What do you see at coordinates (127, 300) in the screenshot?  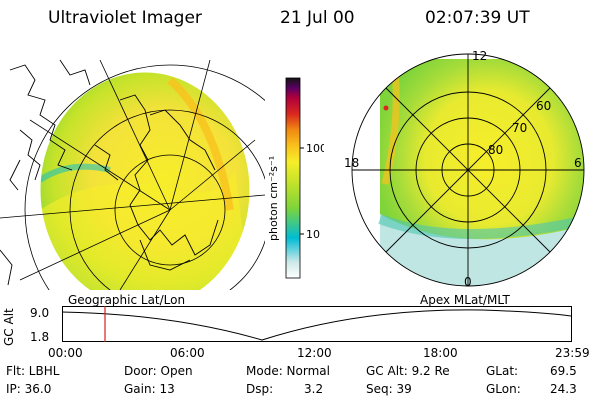 I see `projection-left-label: Geographic Lat/Lon` at bounding box center [127, 300].